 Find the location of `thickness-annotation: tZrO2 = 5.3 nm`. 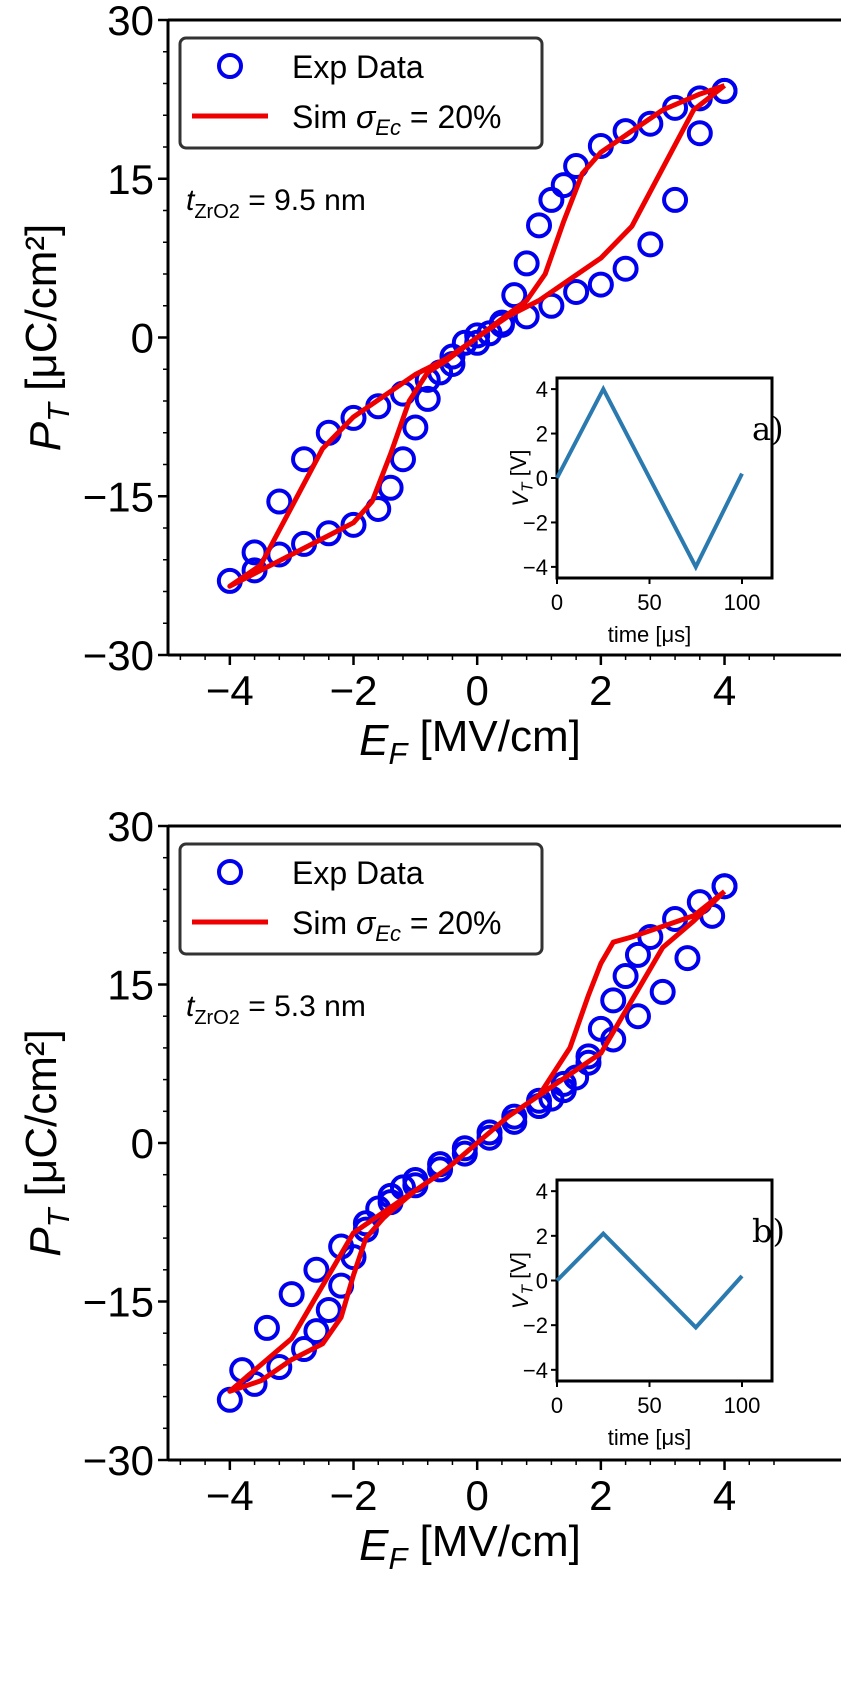

thickness-annotation: tZrO2 = 5.3 nm is located at coordinates (276, 1009).